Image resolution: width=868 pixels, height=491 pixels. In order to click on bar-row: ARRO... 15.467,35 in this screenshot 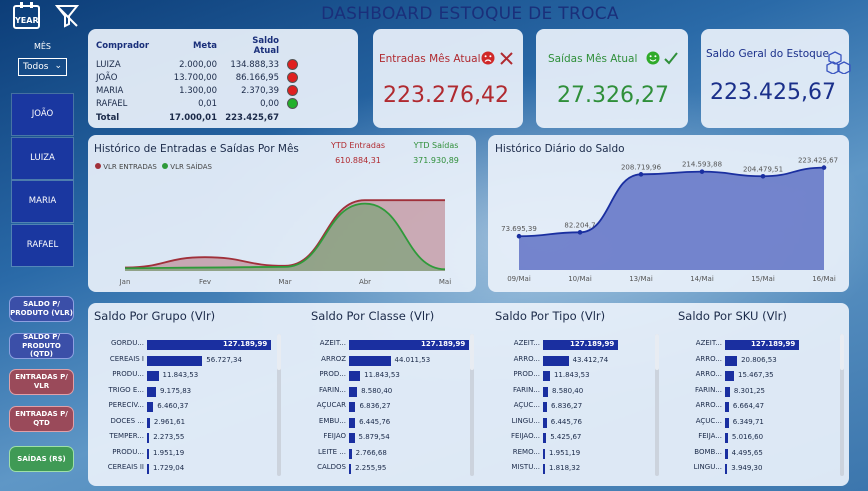, I will do `click(759, 376)`.